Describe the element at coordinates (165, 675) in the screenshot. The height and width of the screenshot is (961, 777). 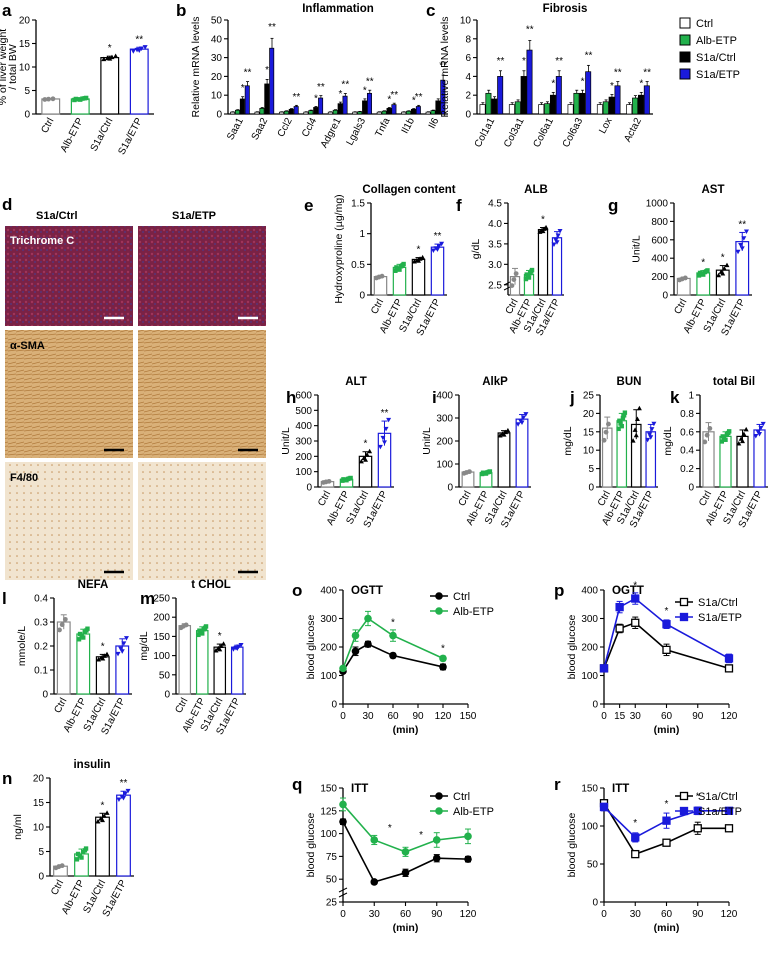
I see `y-tick-label: 50` at that location.